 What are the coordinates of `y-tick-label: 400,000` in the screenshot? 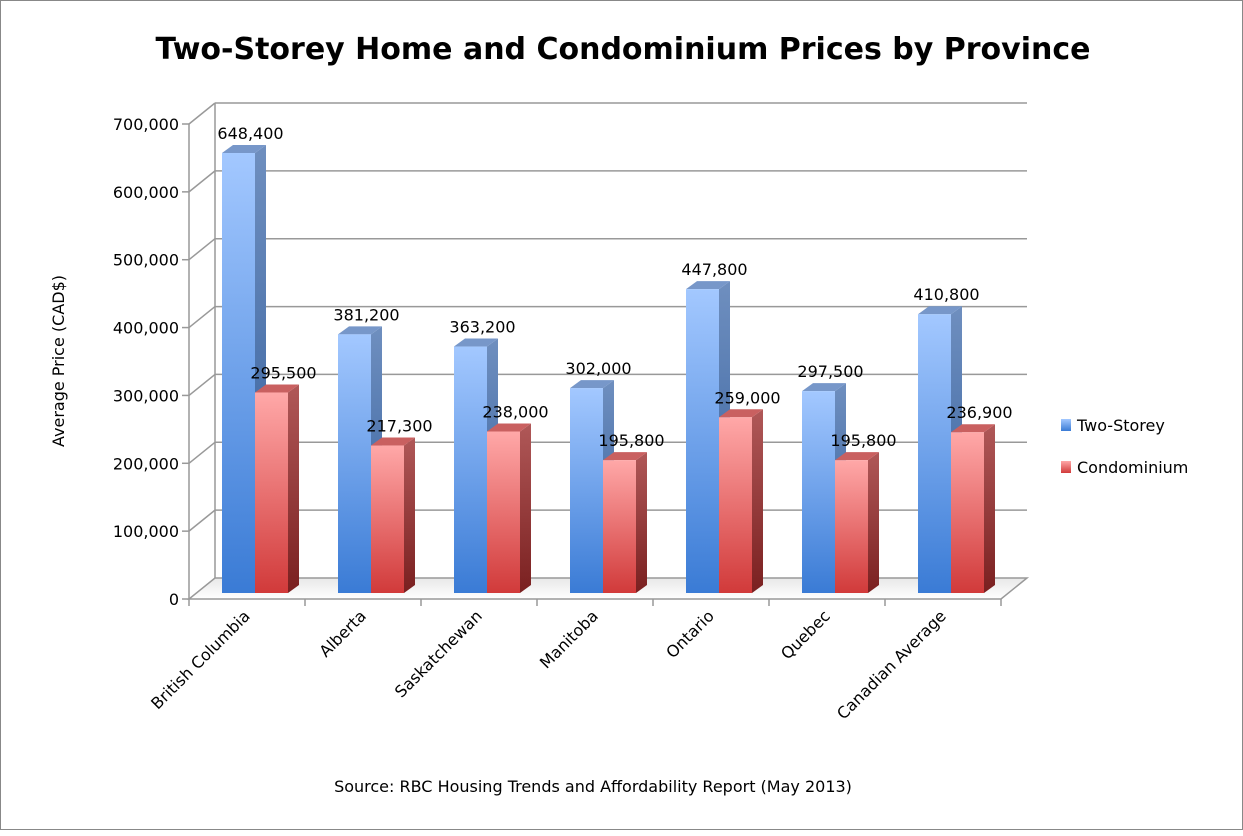 It's located at (146, 328).